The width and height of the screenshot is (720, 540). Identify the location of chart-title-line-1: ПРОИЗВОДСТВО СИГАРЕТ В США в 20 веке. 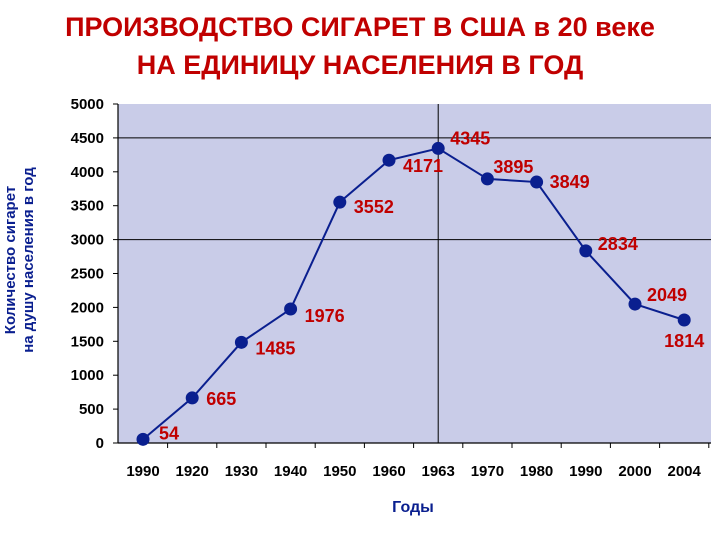
(360, 27).